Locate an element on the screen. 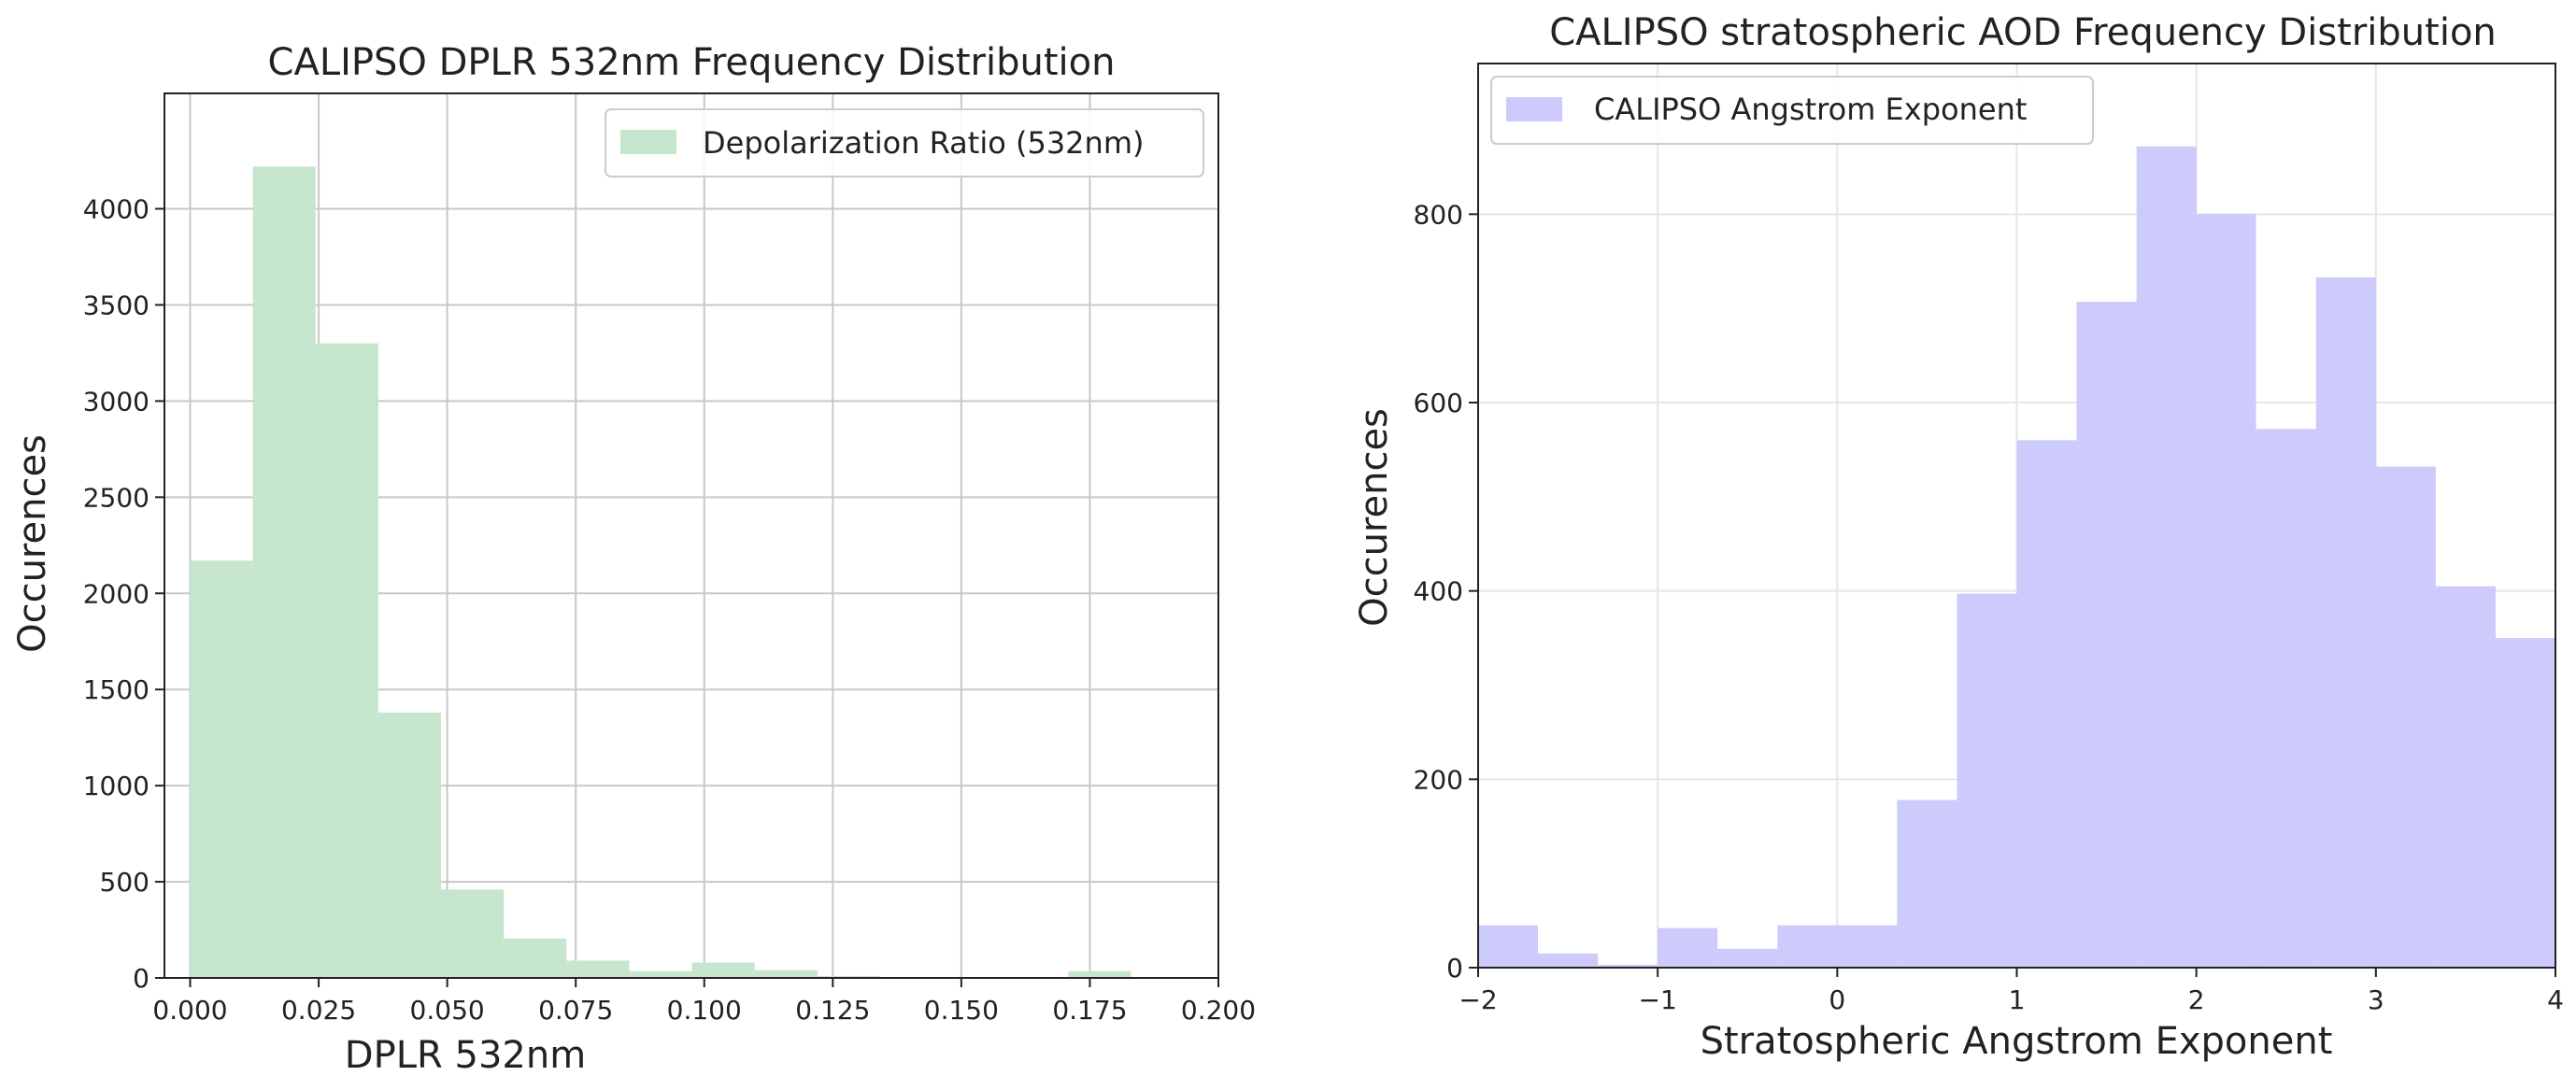  legend-entry: Depolarization Ratio (532nm) is located at coordinates (924, 143).